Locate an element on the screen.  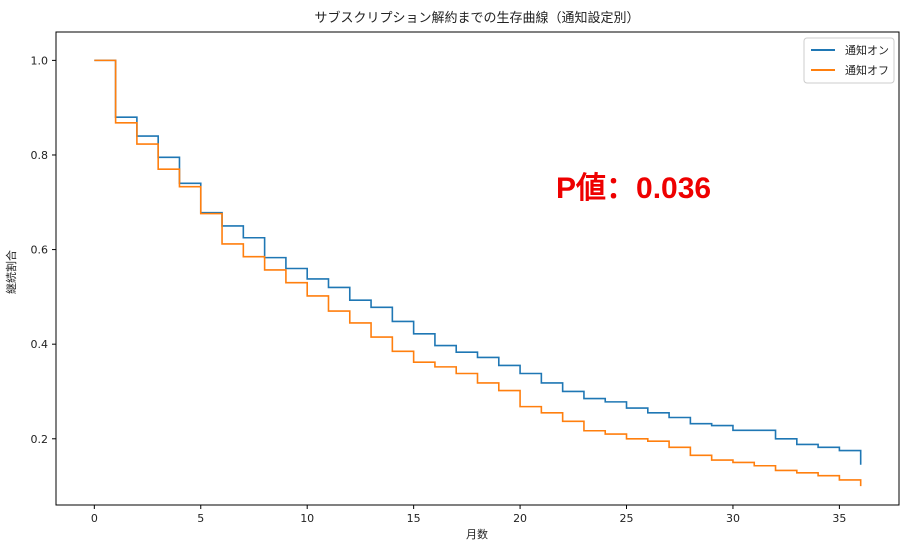
y-tick-label: 0.6 is located at coordinates (40, 250).